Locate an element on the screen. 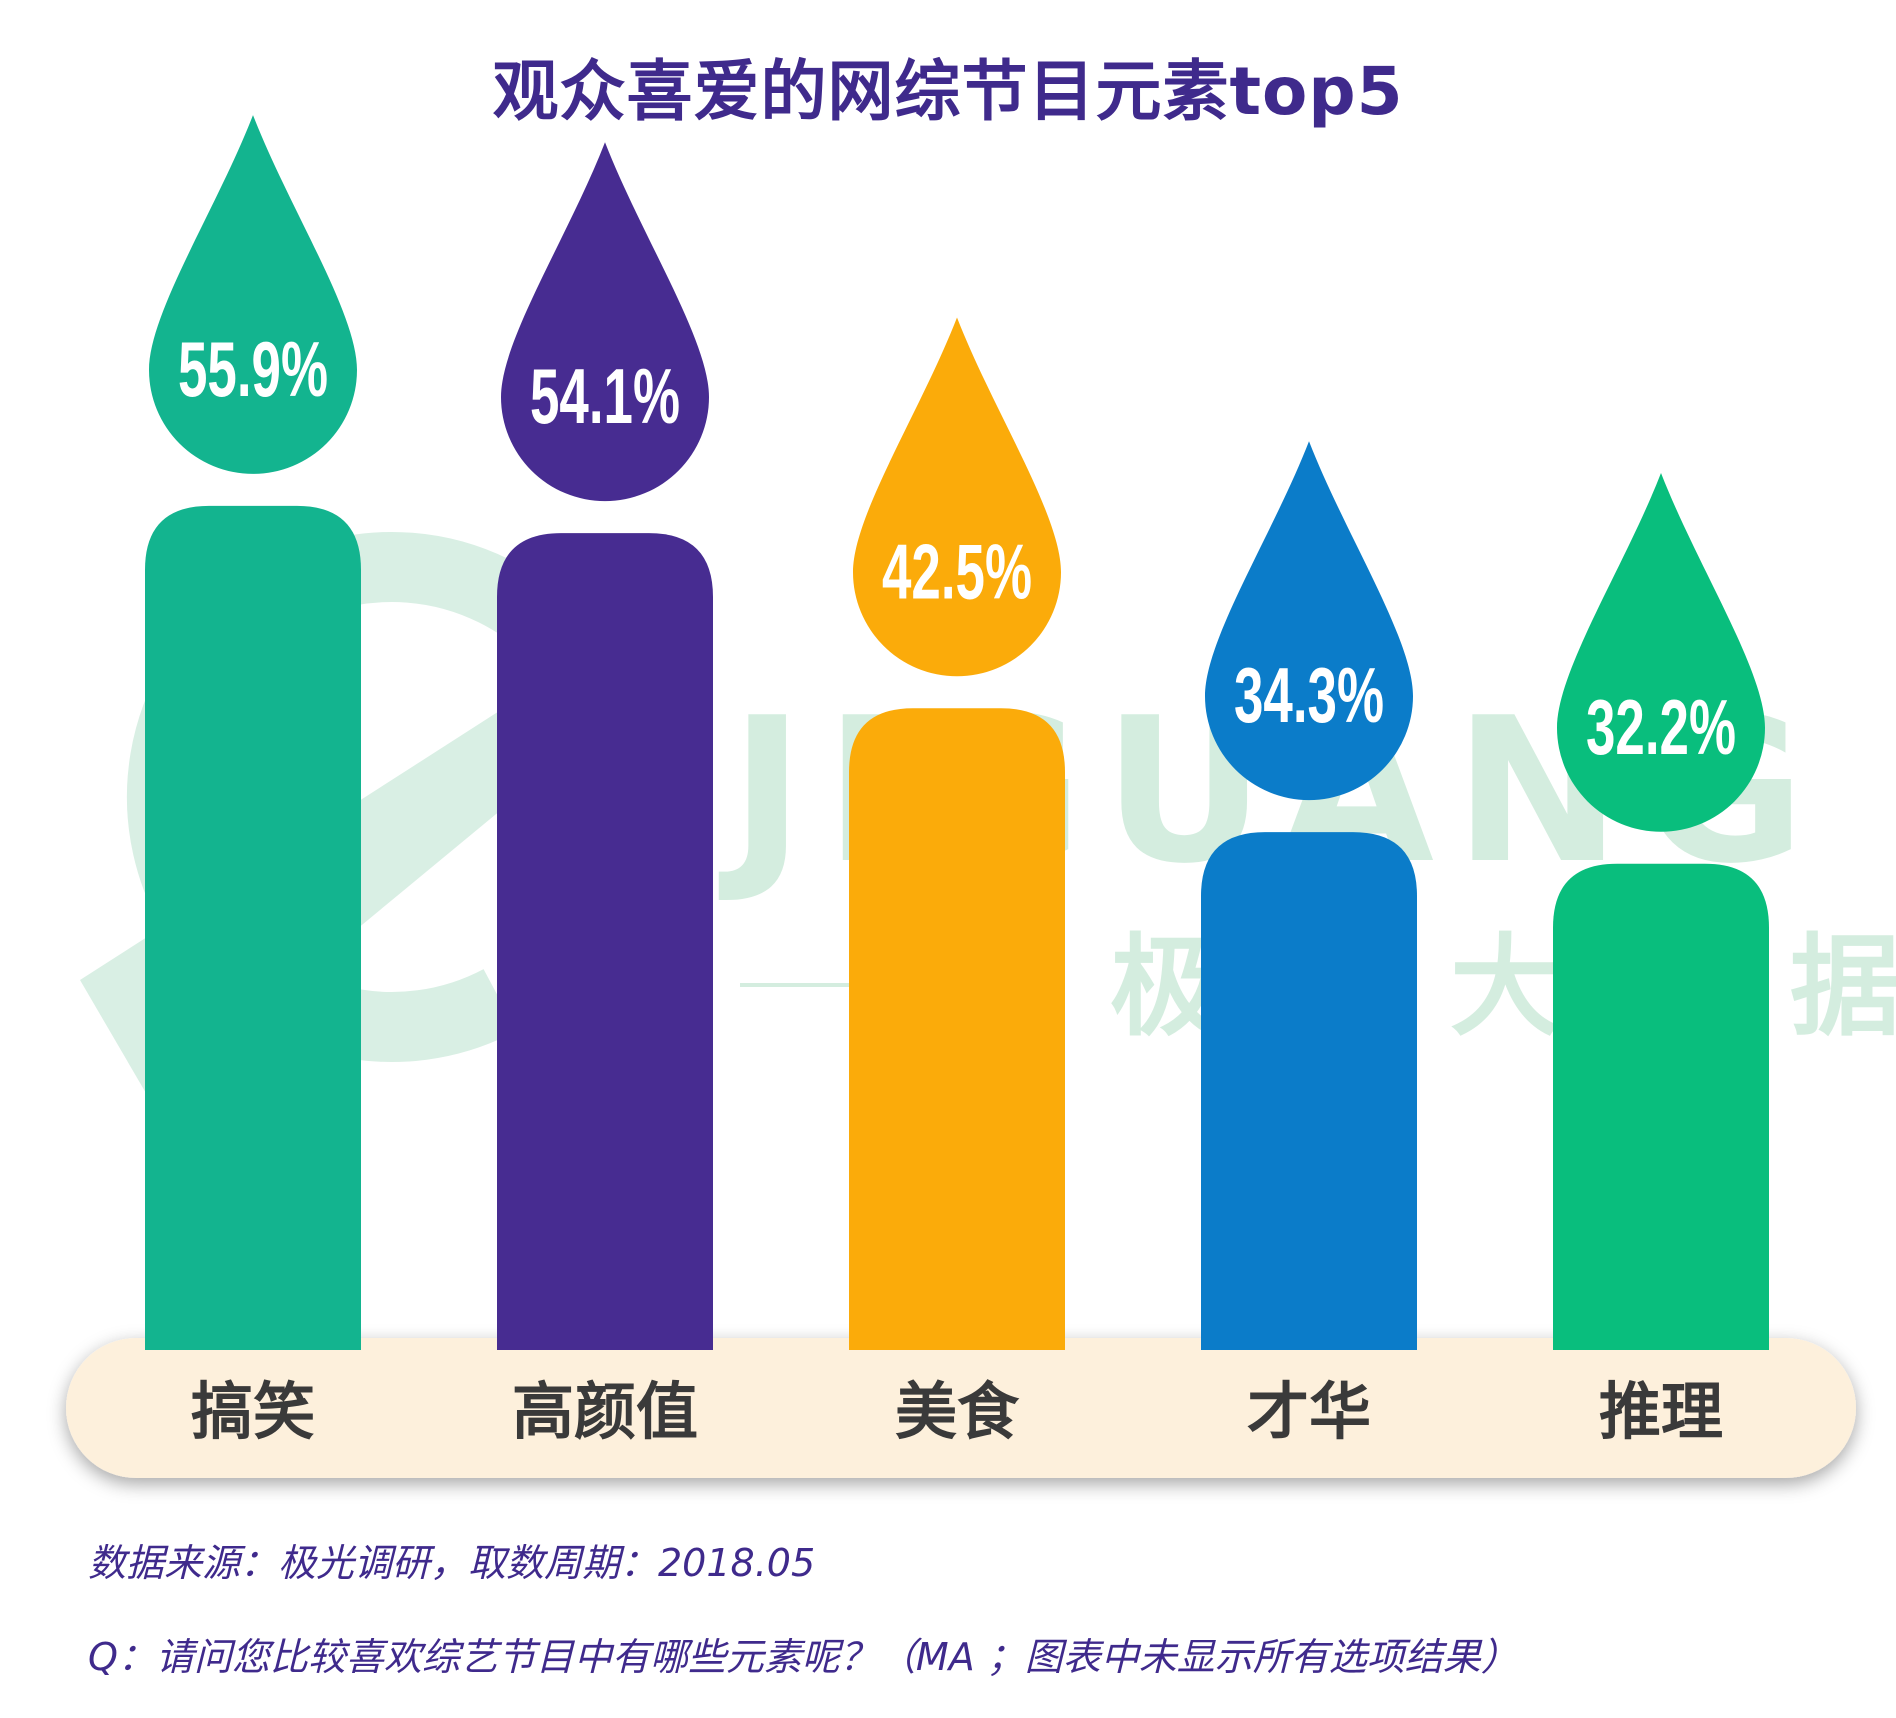  category-label-2: 高颜值 is located at coordinates (605, 1411).